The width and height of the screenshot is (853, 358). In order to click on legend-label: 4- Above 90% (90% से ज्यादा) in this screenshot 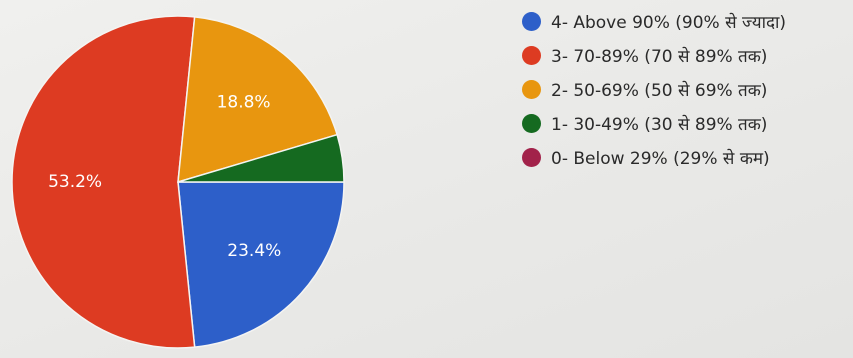, I will do `click(669, 22)`.